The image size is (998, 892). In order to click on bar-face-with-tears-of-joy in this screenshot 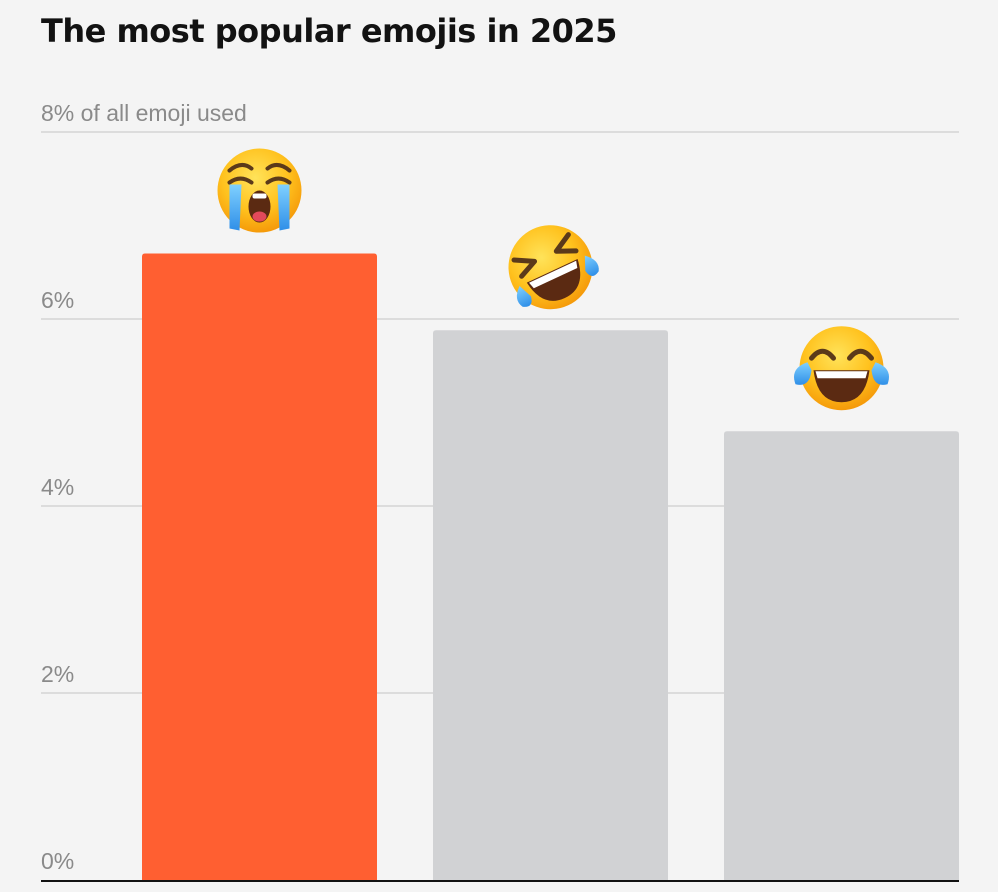, I will do `click(841, 655)`.